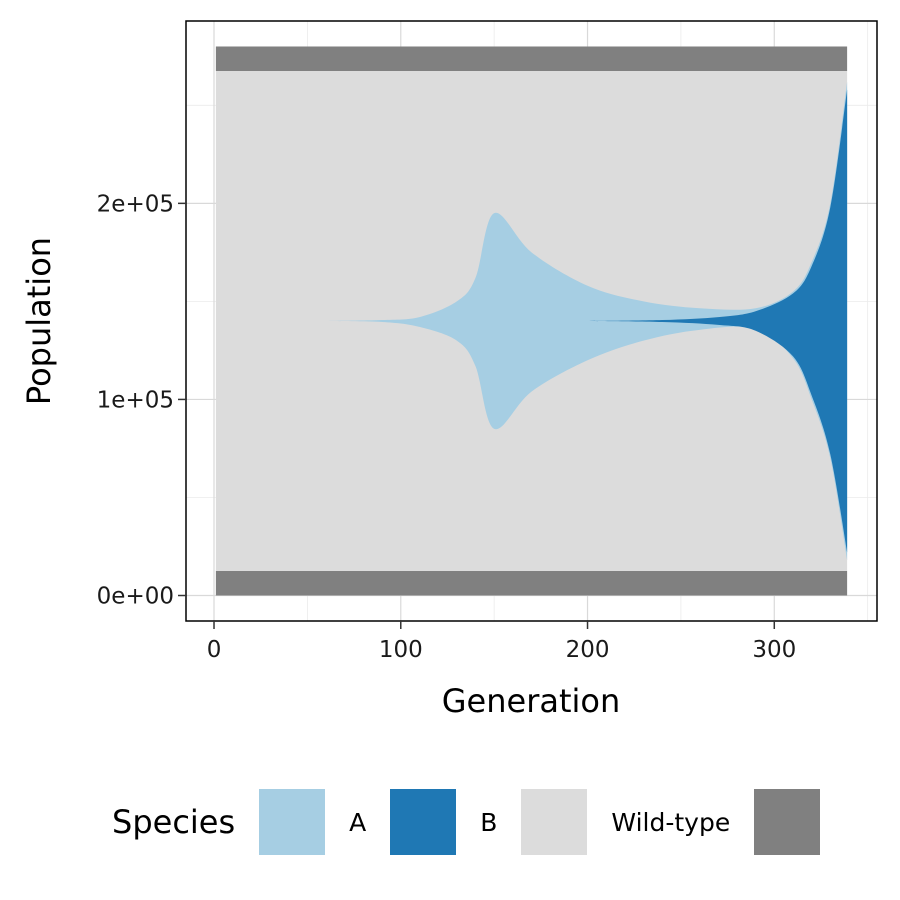 The image size is (900, 900). Describe the element at coordinates (39, 321) in the screenshot. I see `y-axis-title: Population` at that location.